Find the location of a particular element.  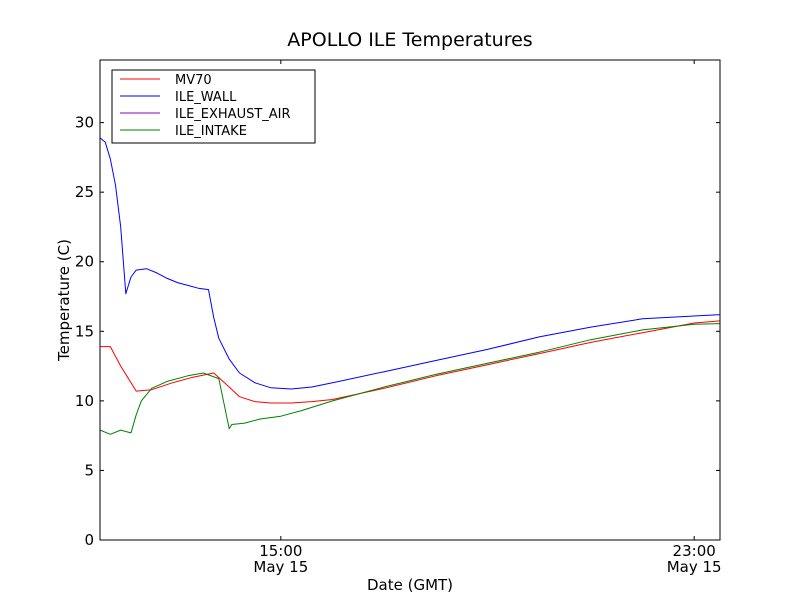

y-tick-label: 15 is located at coordinates (84, 331).